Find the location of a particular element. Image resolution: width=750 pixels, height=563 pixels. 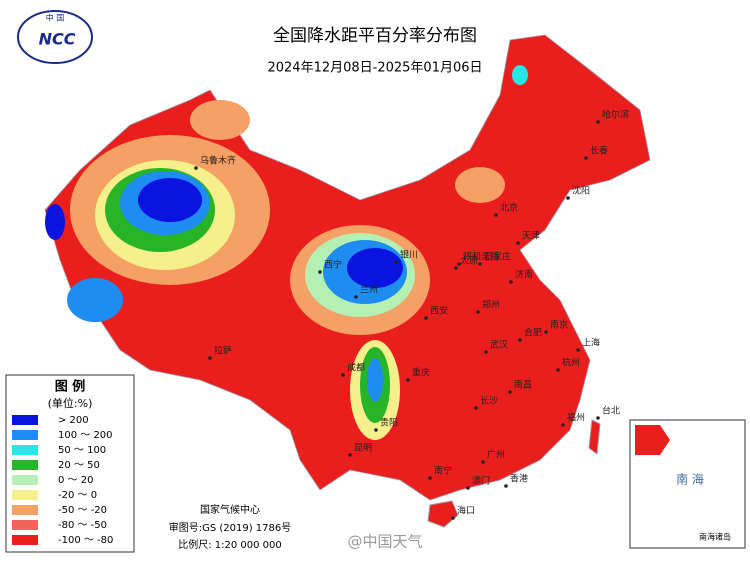

city-label: 广州 is located at coordinates (496, 455).